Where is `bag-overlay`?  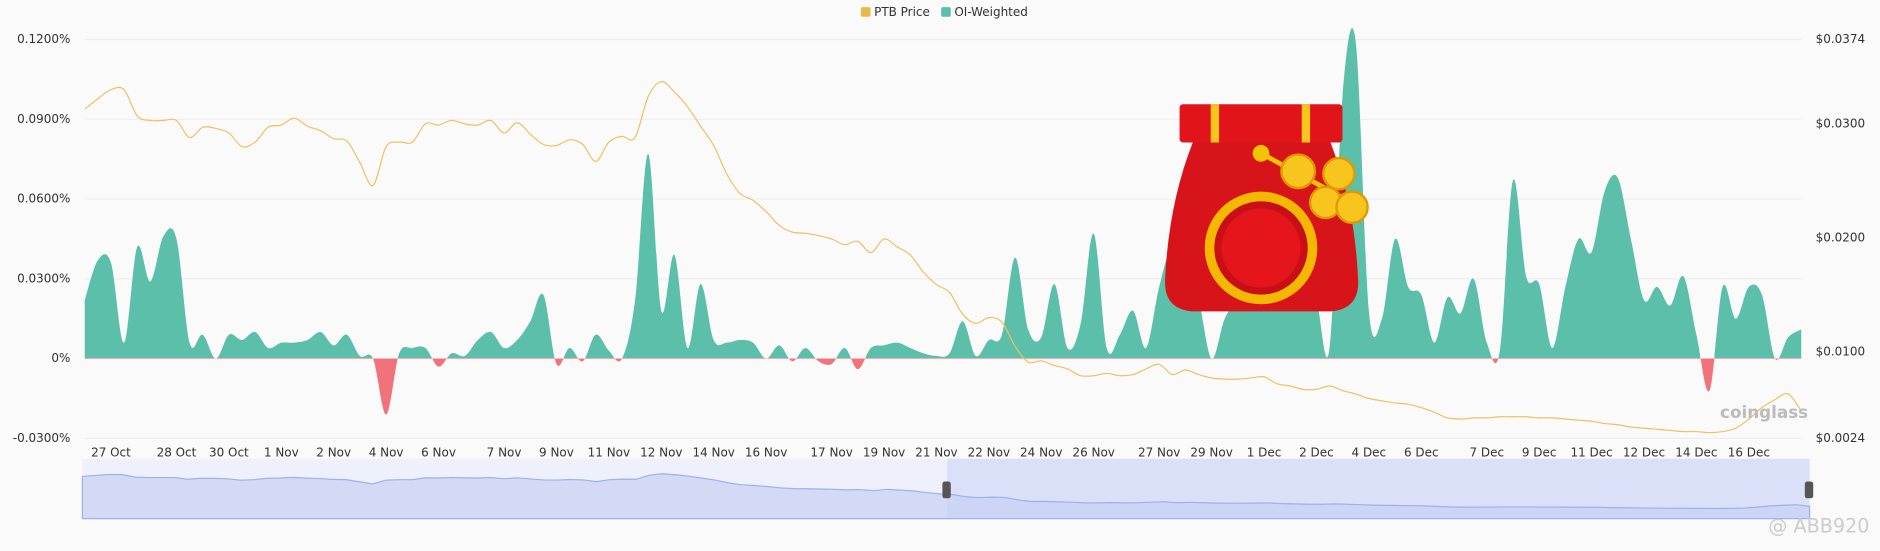 bag-overlay is located at coordinates (1267, 208).